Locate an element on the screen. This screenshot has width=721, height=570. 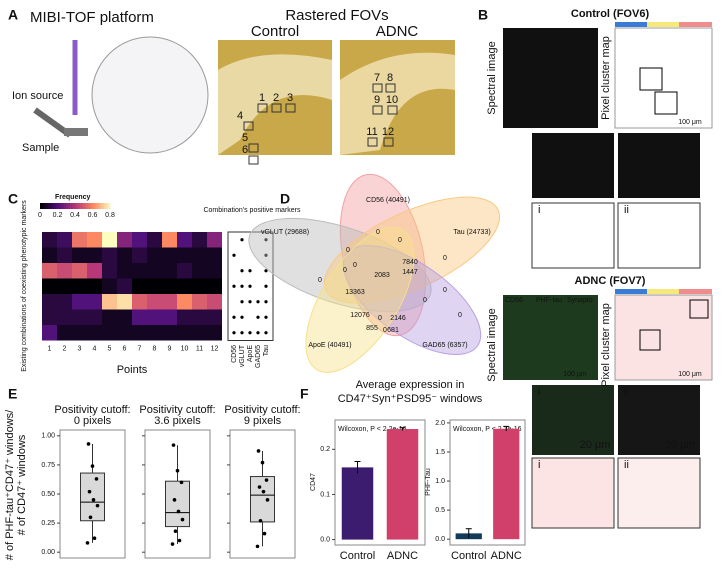
label: B is located at coordinates (483, 15).